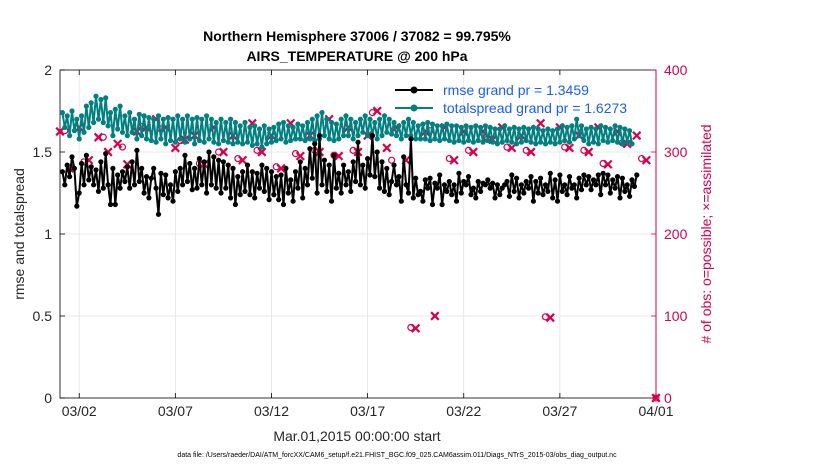  Describe the element at coordinates (48, 70) in the screenshot. I see `y-left-tick-label: 2` at that location.